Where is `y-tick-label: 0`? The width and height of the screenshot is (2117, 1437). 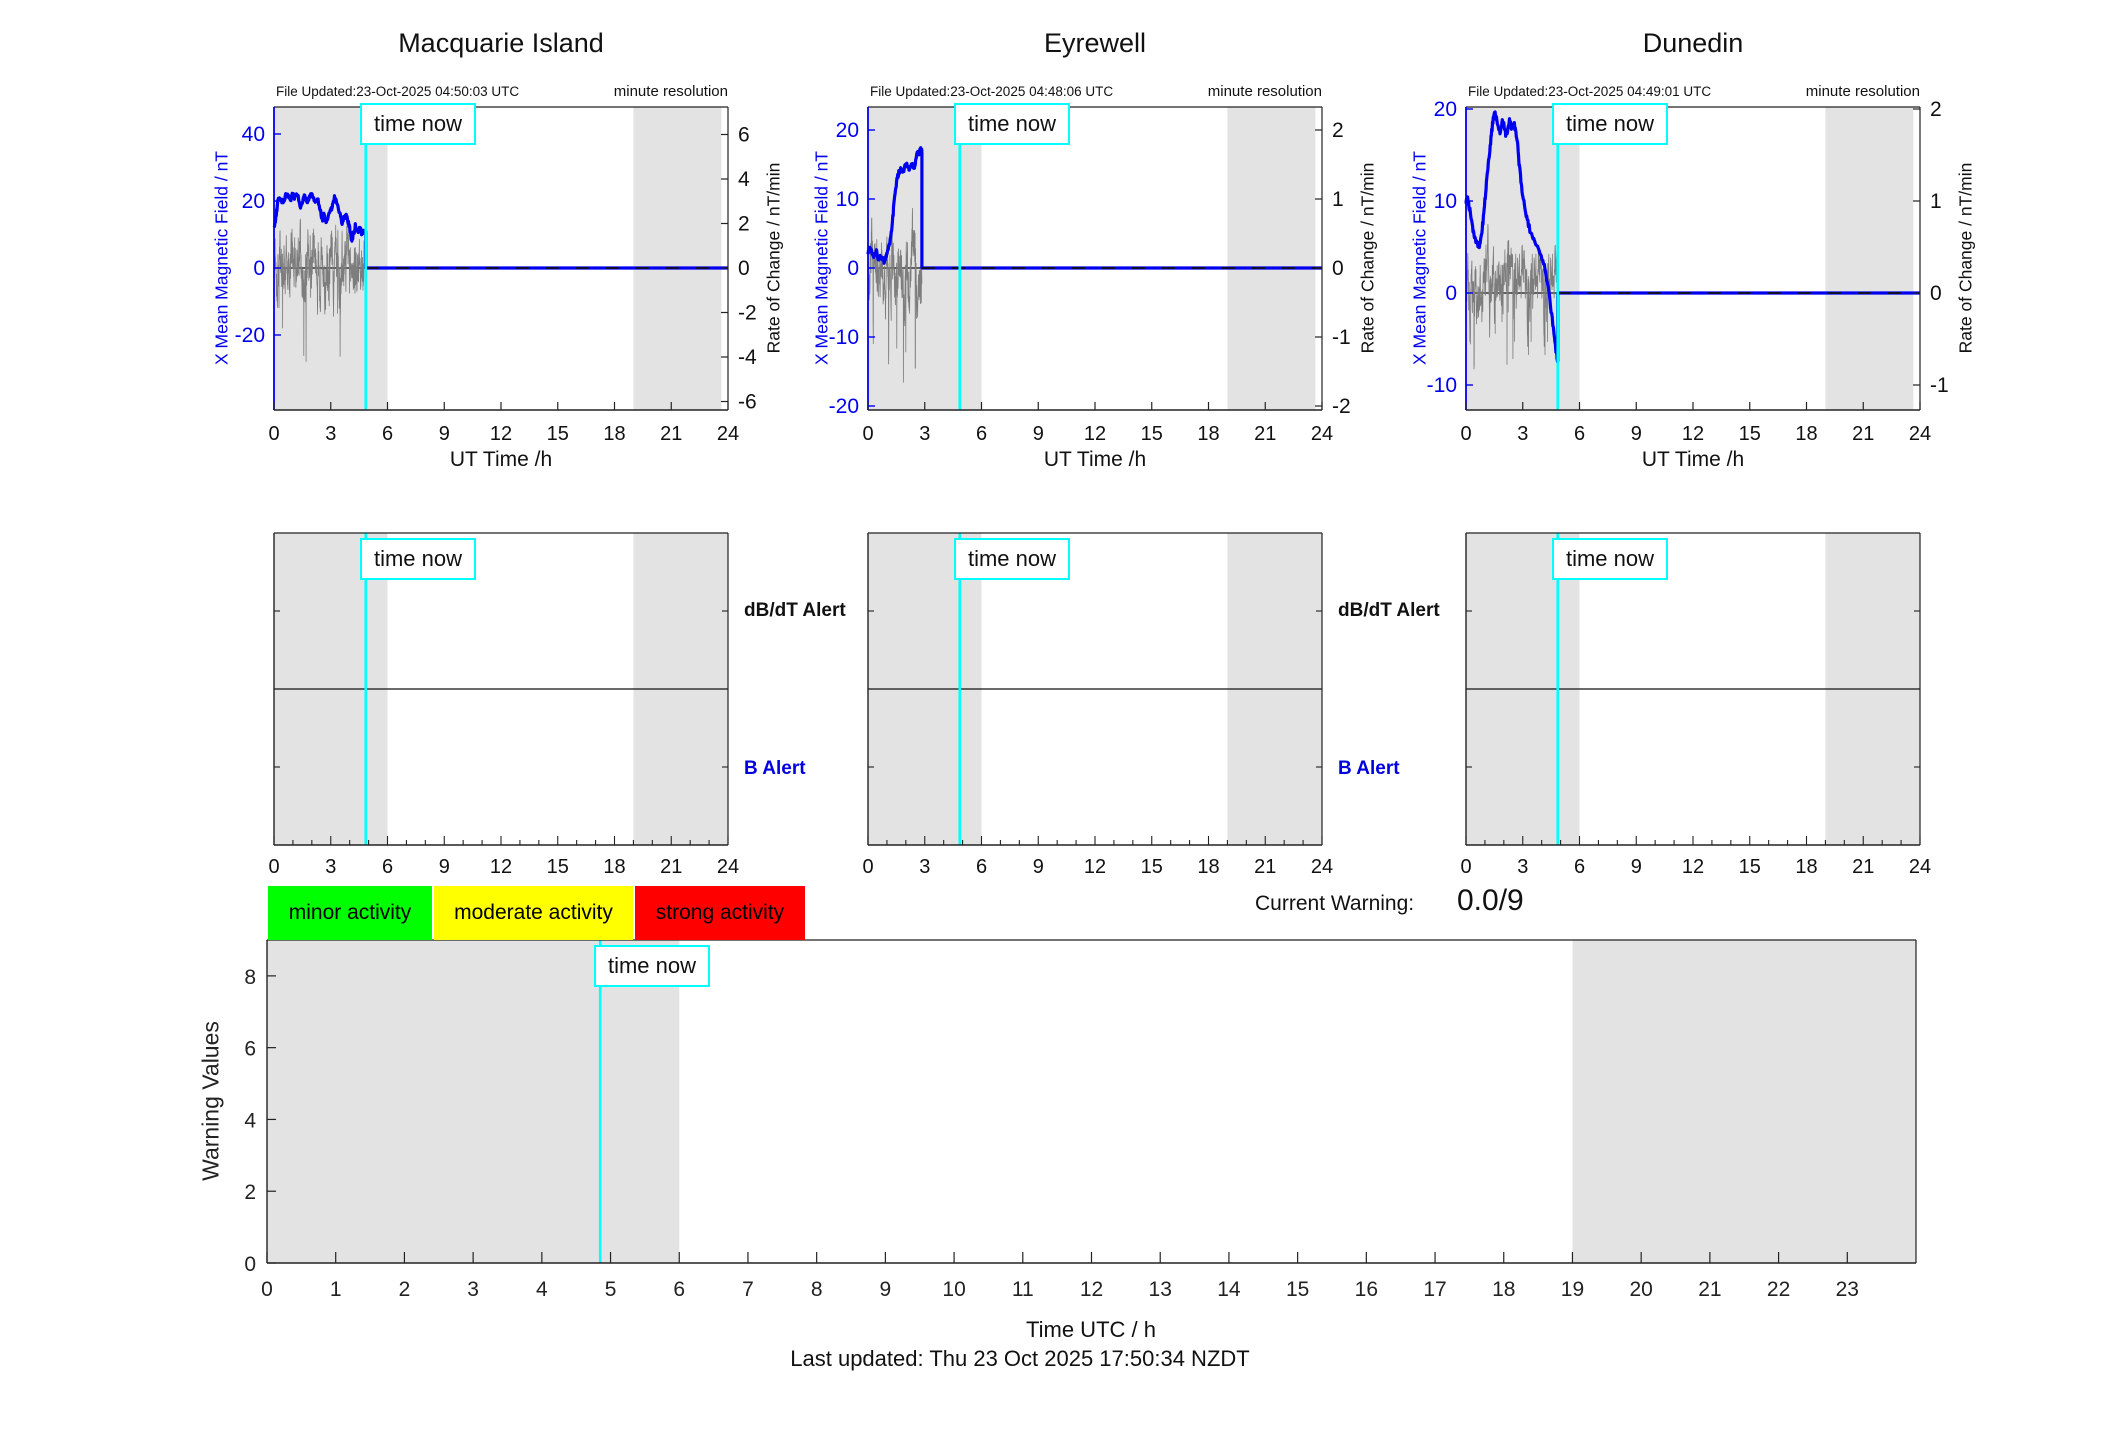
y-tick-label: 0 is located at coordinates (250, 1264).